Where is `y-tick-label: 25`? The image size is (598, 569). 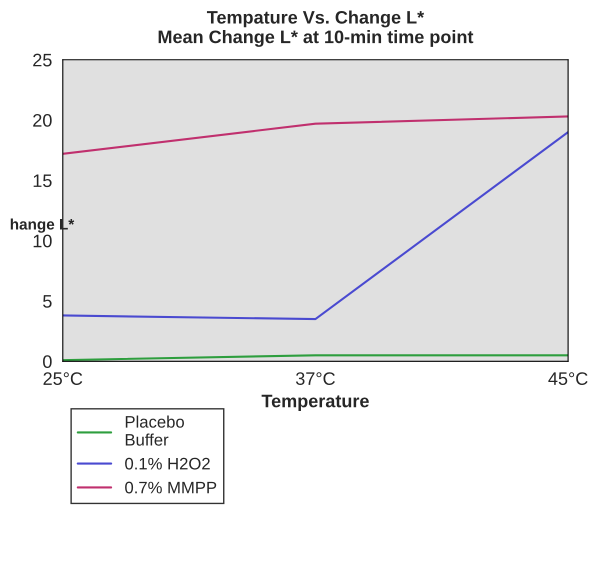
y-tick-label: 25 is located at coordinates (42, 60).